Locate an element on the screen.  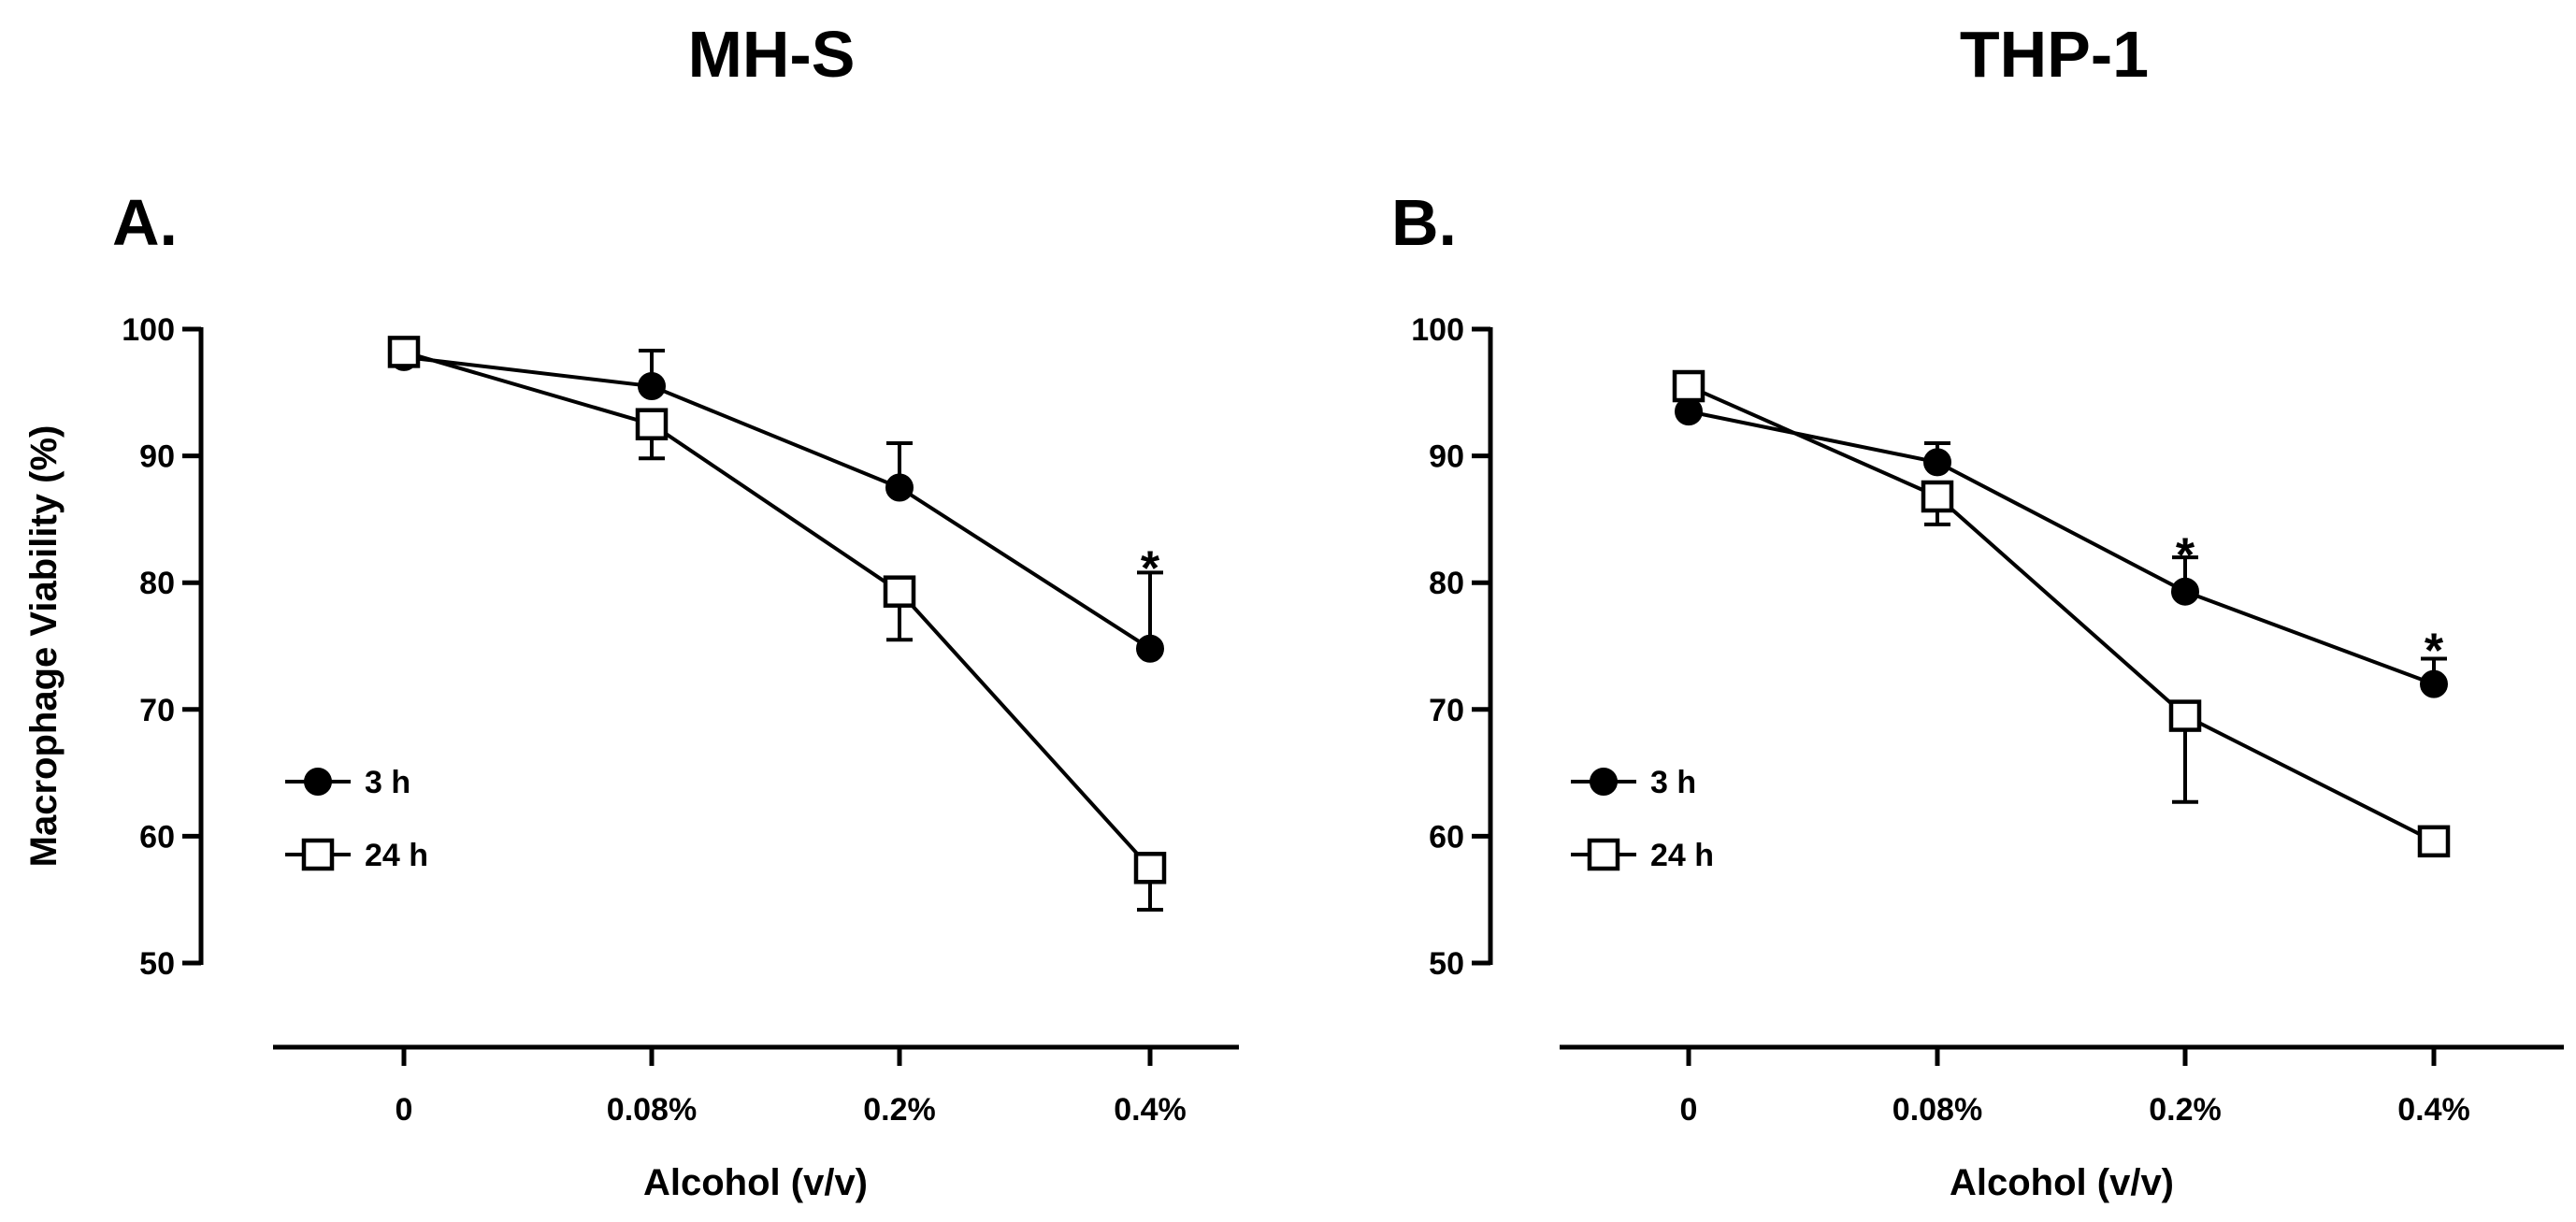
x-tick-label-1-0: 0 is located at coordinates (1689, 1110).